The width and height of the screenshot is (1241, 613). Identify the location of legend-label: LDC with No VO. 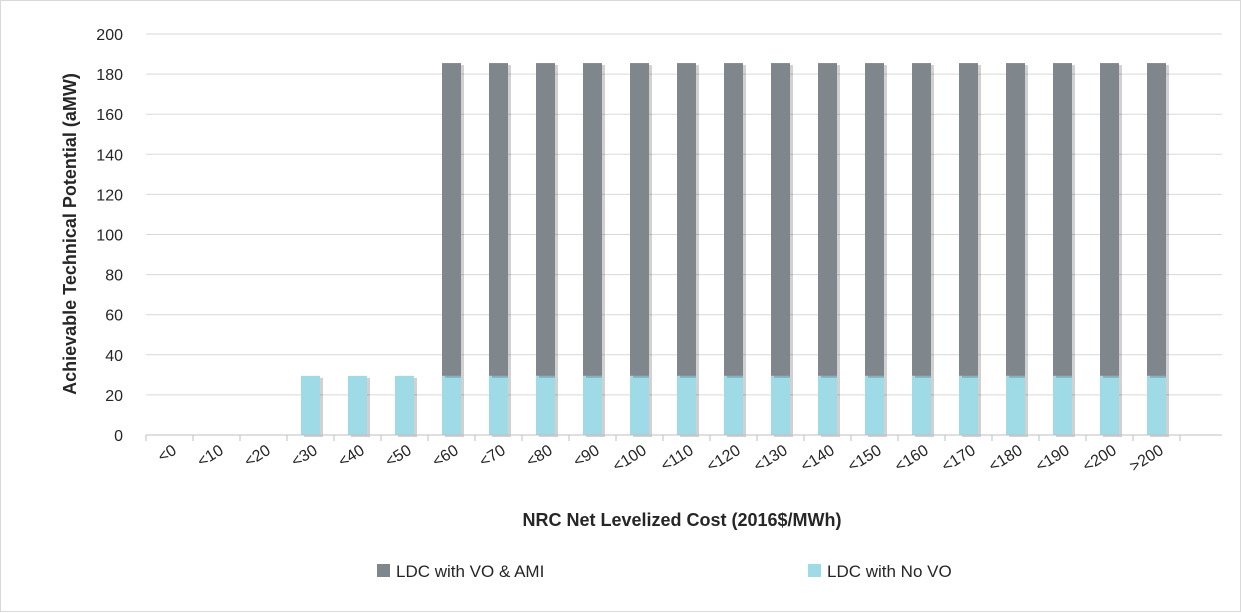
(889, 571).